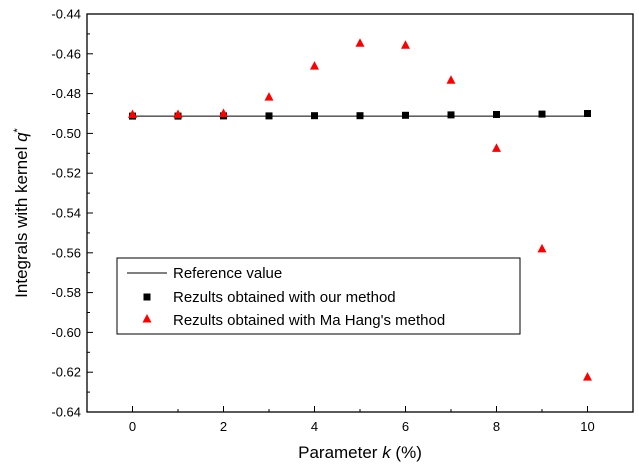 Image resolution: width=639 pixels, height=468 pixels. I want to click on x-tick-label: 0, so click(132, 426).